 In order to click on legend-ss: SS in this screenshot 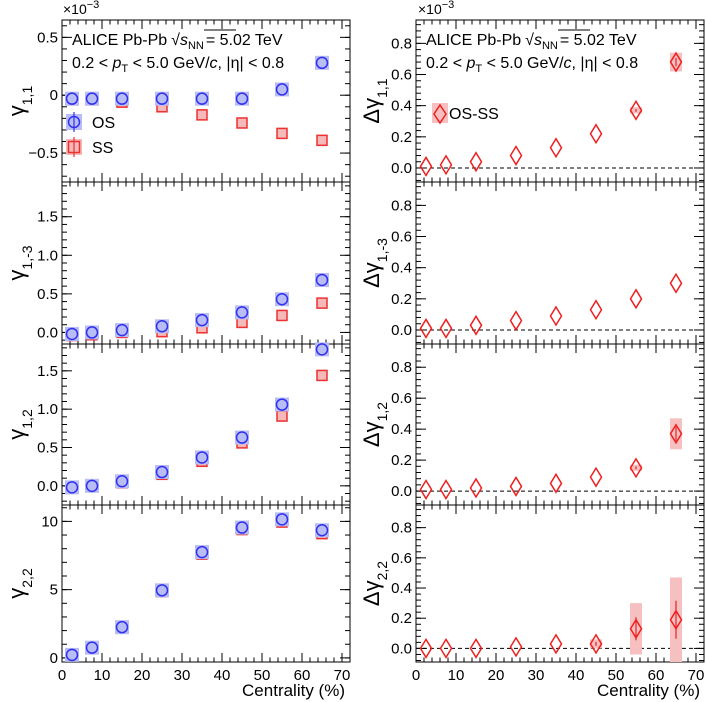, I will do `click(89, 147)`.